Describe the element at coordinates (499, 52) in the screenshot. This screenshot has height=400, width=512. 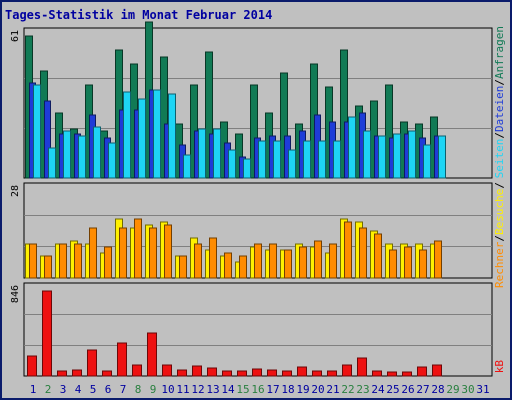
I see `legend-upper-item-4: Anfragen` at that location.